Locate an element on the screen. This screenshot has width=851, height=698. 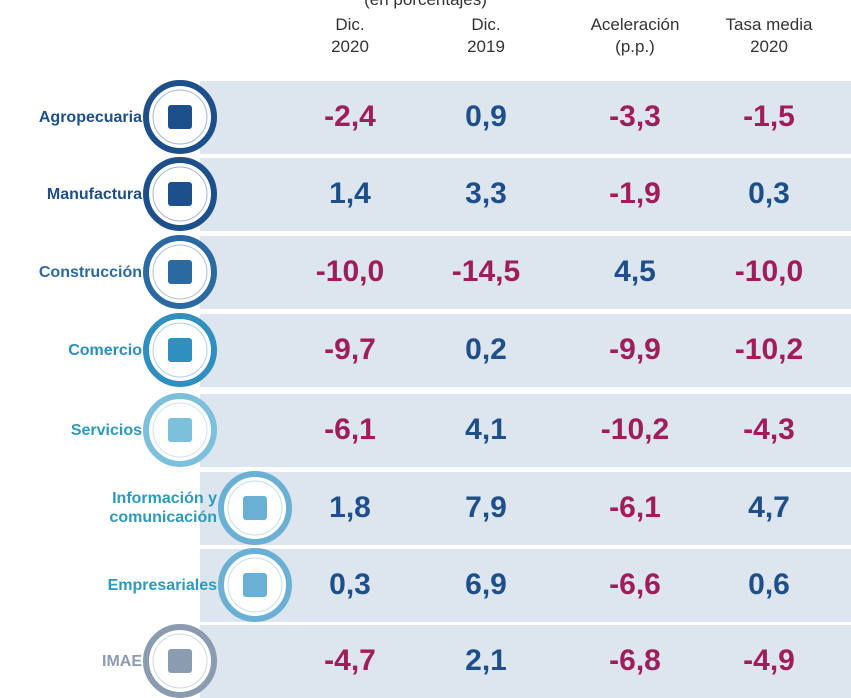
cell-value: 6,9 is located at coordinates (486, 584).